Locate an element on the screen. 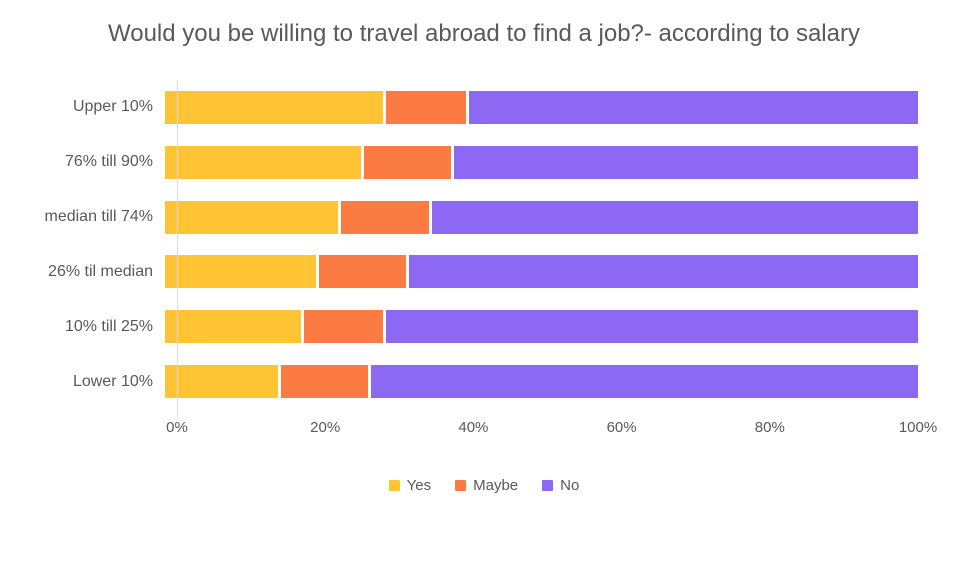 This screenshot has height=561, width=968. legend-label: Yes is located at coordinates (419, 485).